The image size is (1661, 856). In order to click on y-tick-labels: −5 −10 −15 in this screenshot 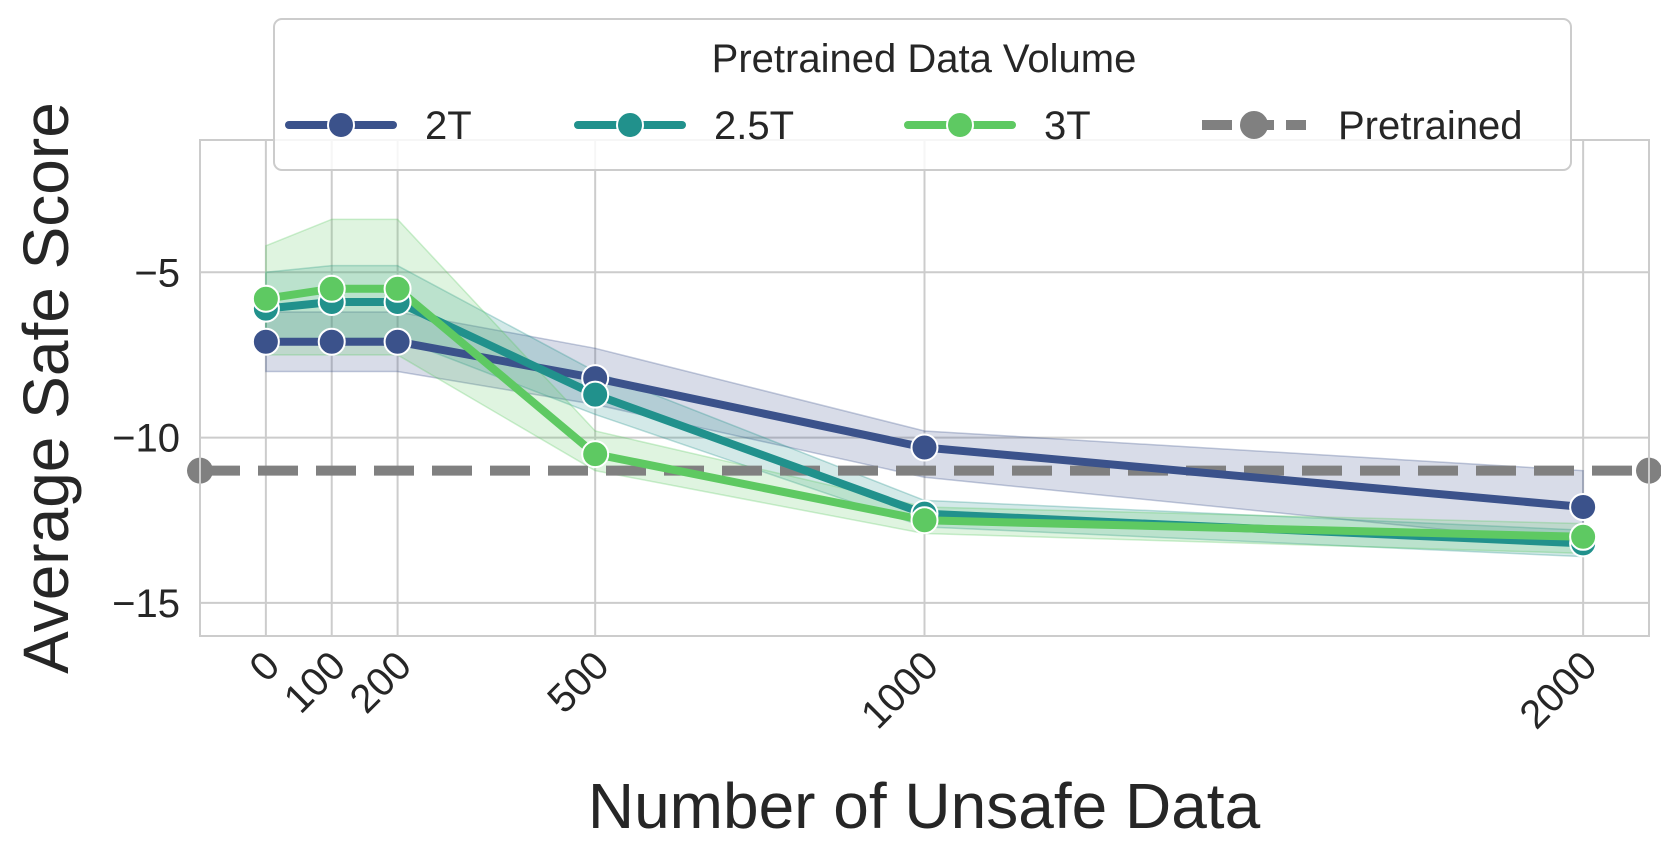, I will do `click(146, 438)`.